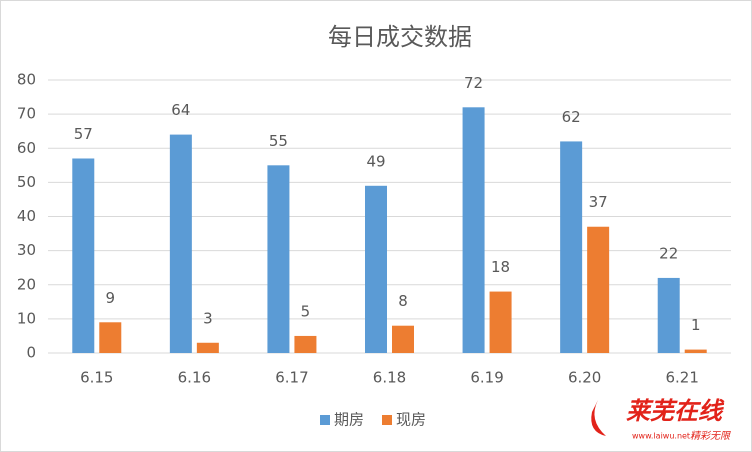 The image size is (752, 452). I want to click on value-label: 72, so click(473, 83).